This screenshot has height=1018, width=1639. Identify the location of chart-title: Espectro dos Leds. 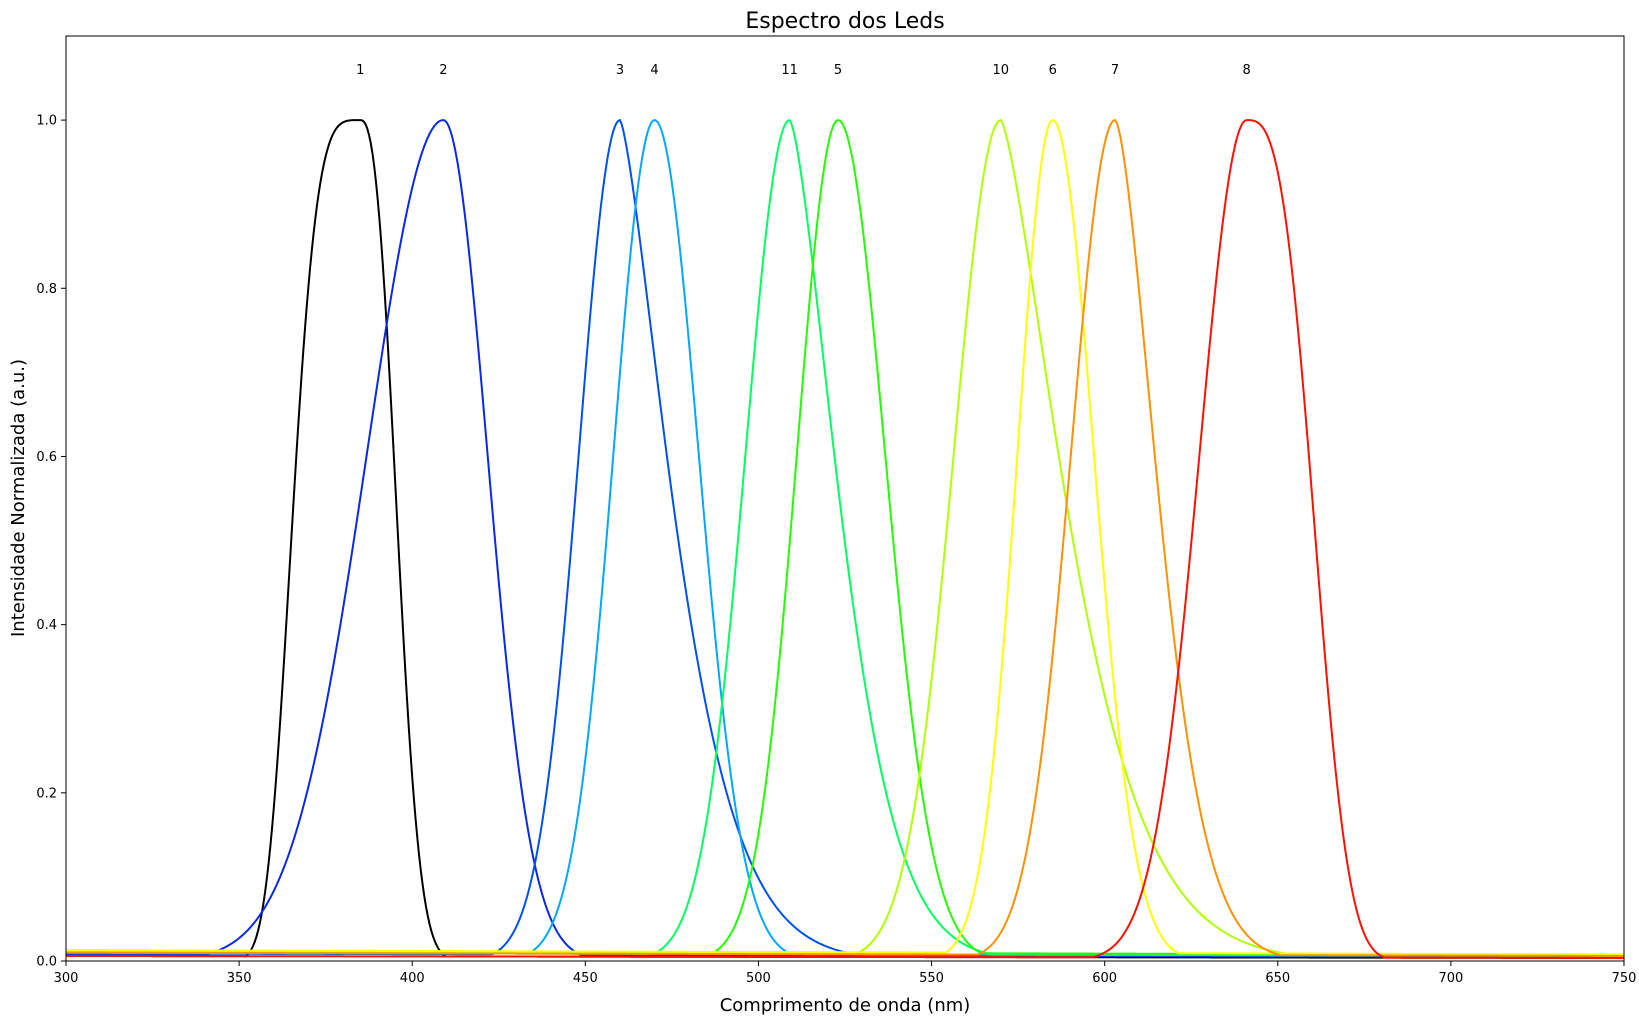
(844, 21).